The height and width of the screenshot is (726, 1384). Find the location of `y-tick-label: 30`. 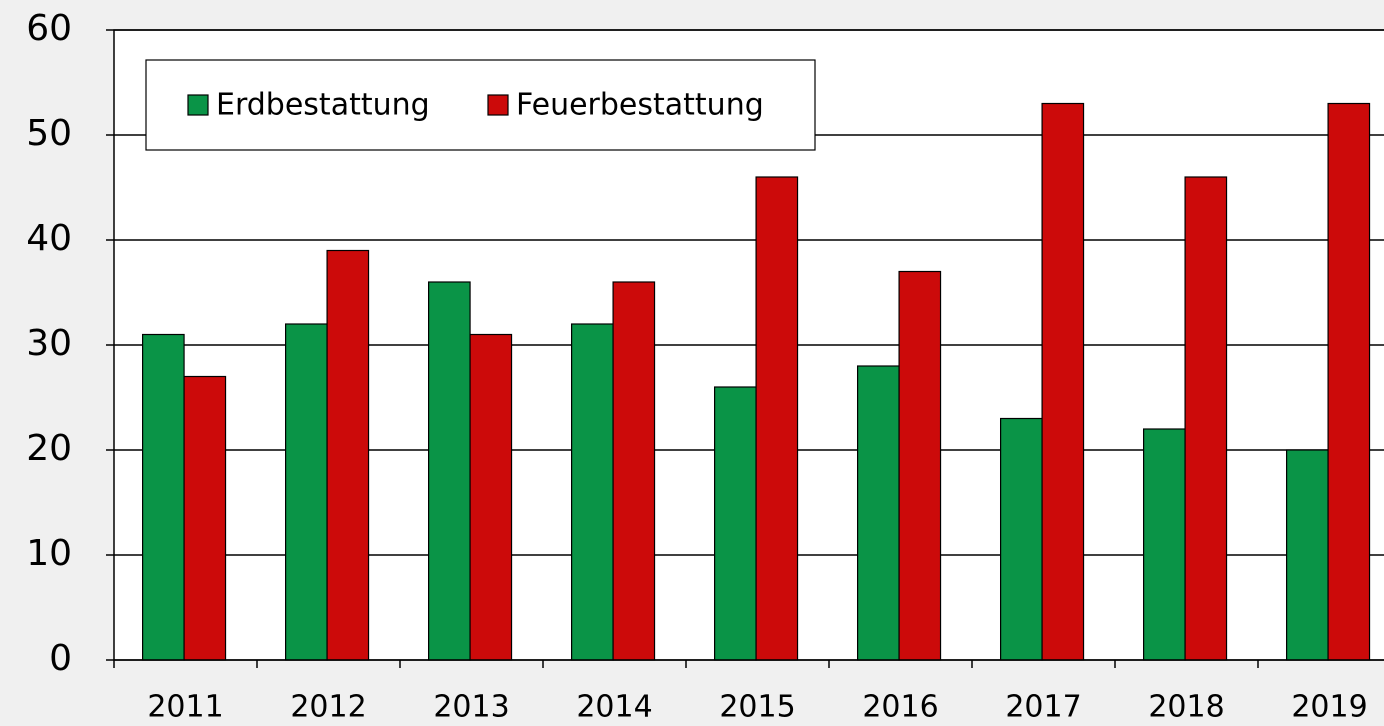

y-tick-label: 30 is located at coordinates (49, 343).